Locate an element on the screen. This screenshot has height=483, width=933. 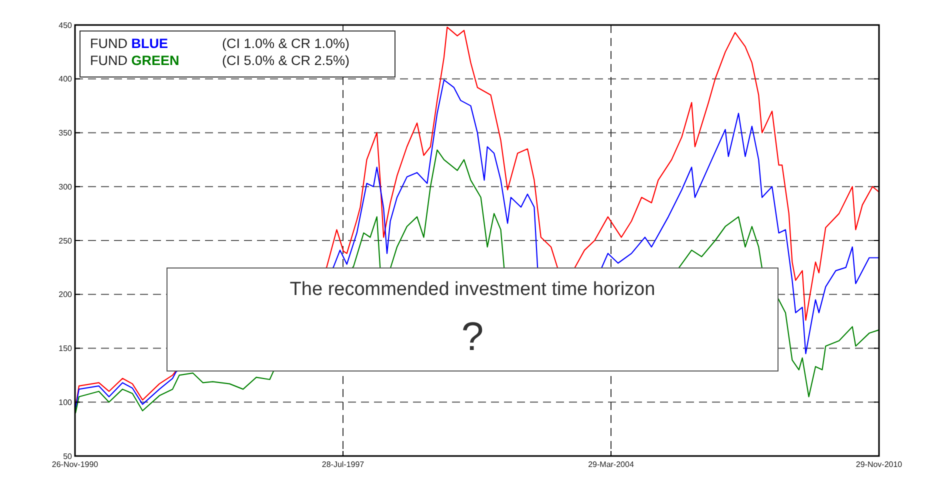
y-tick-label: 50 is located at coordinates (68, 456).